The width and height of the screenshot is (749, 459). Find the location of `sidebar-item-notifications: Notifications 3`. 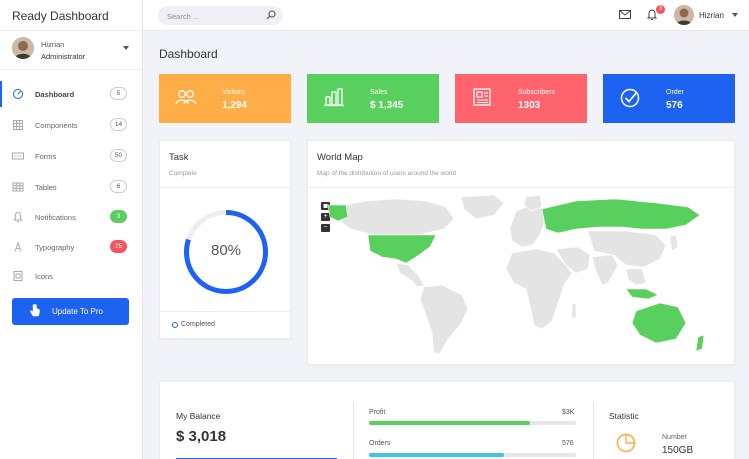

sidebar-item-notifications: Notifications 3 is located at coordinates (71, 217).